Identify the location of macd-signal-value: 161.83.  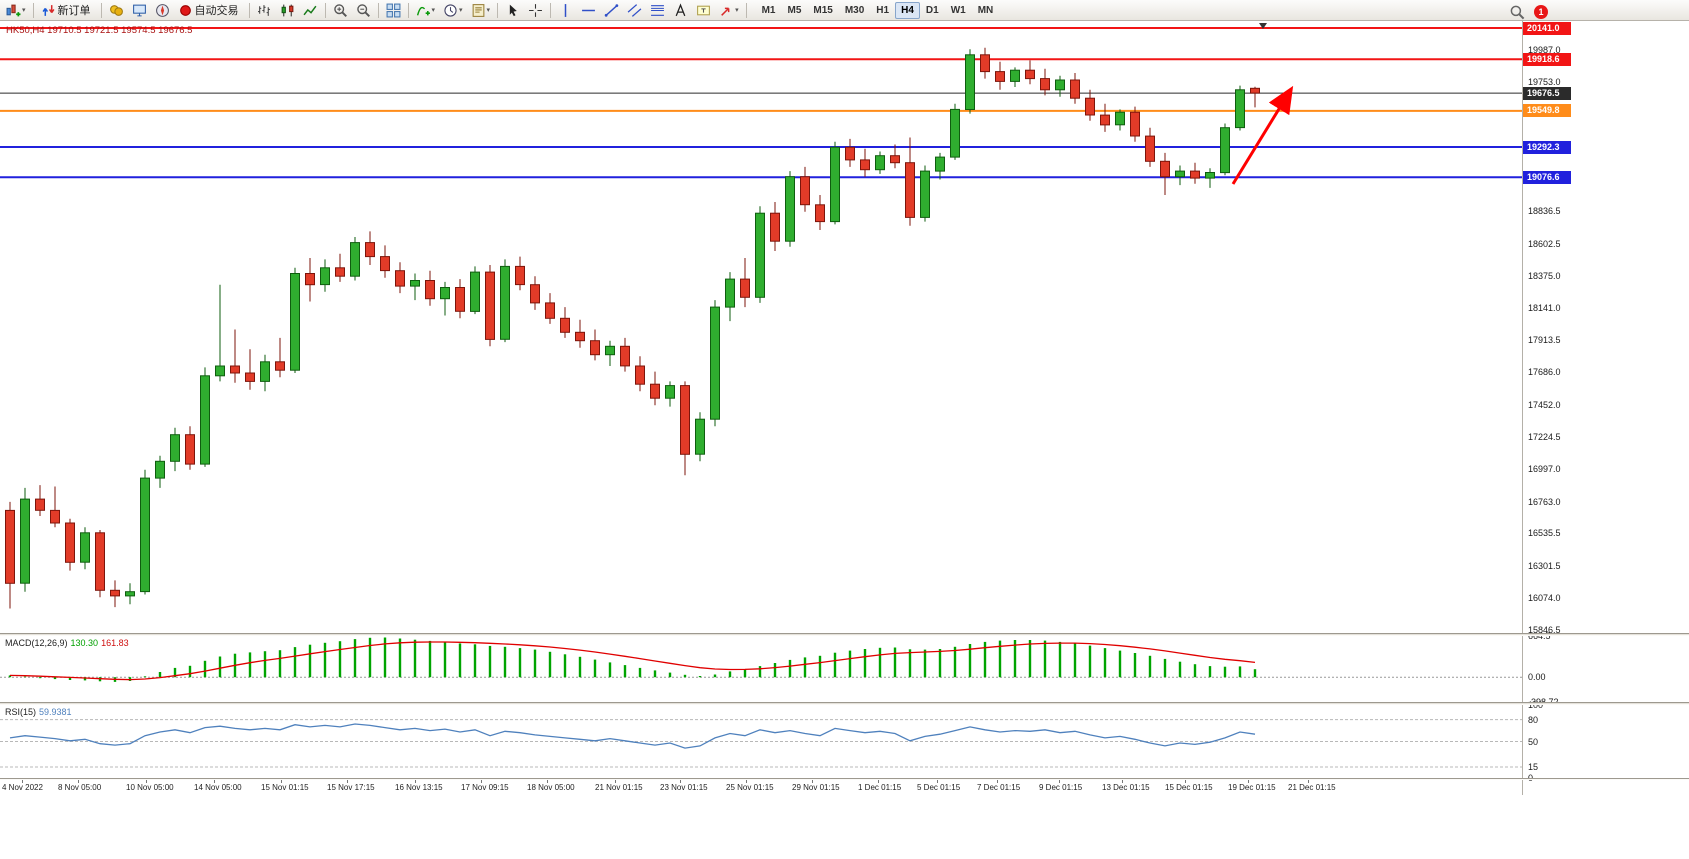
(115, 643).